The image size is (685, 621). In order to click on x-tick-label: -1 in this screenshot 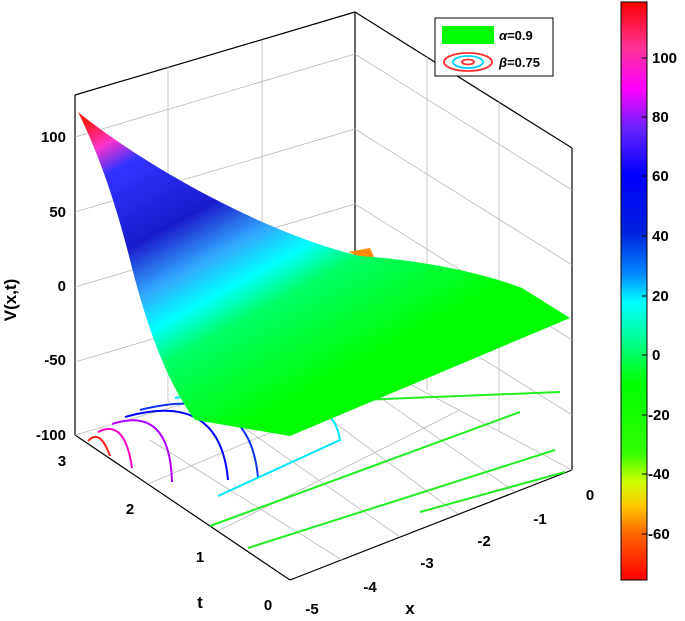, I will do `click(539, 519)`.